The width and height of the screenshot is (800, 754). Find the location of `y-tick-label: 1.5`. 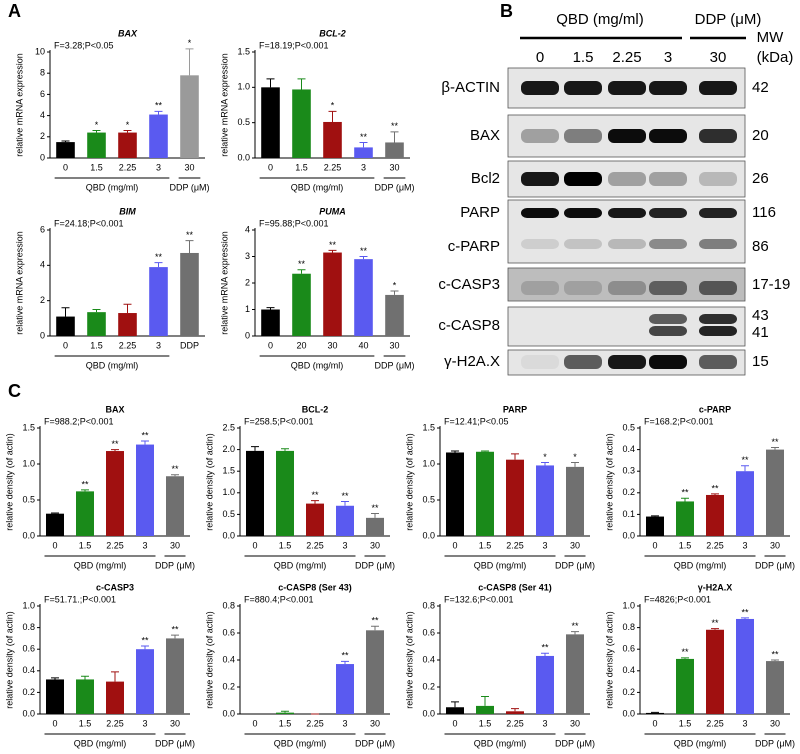

y-tick-label: 1.5 is located at coordinates (243, 51).